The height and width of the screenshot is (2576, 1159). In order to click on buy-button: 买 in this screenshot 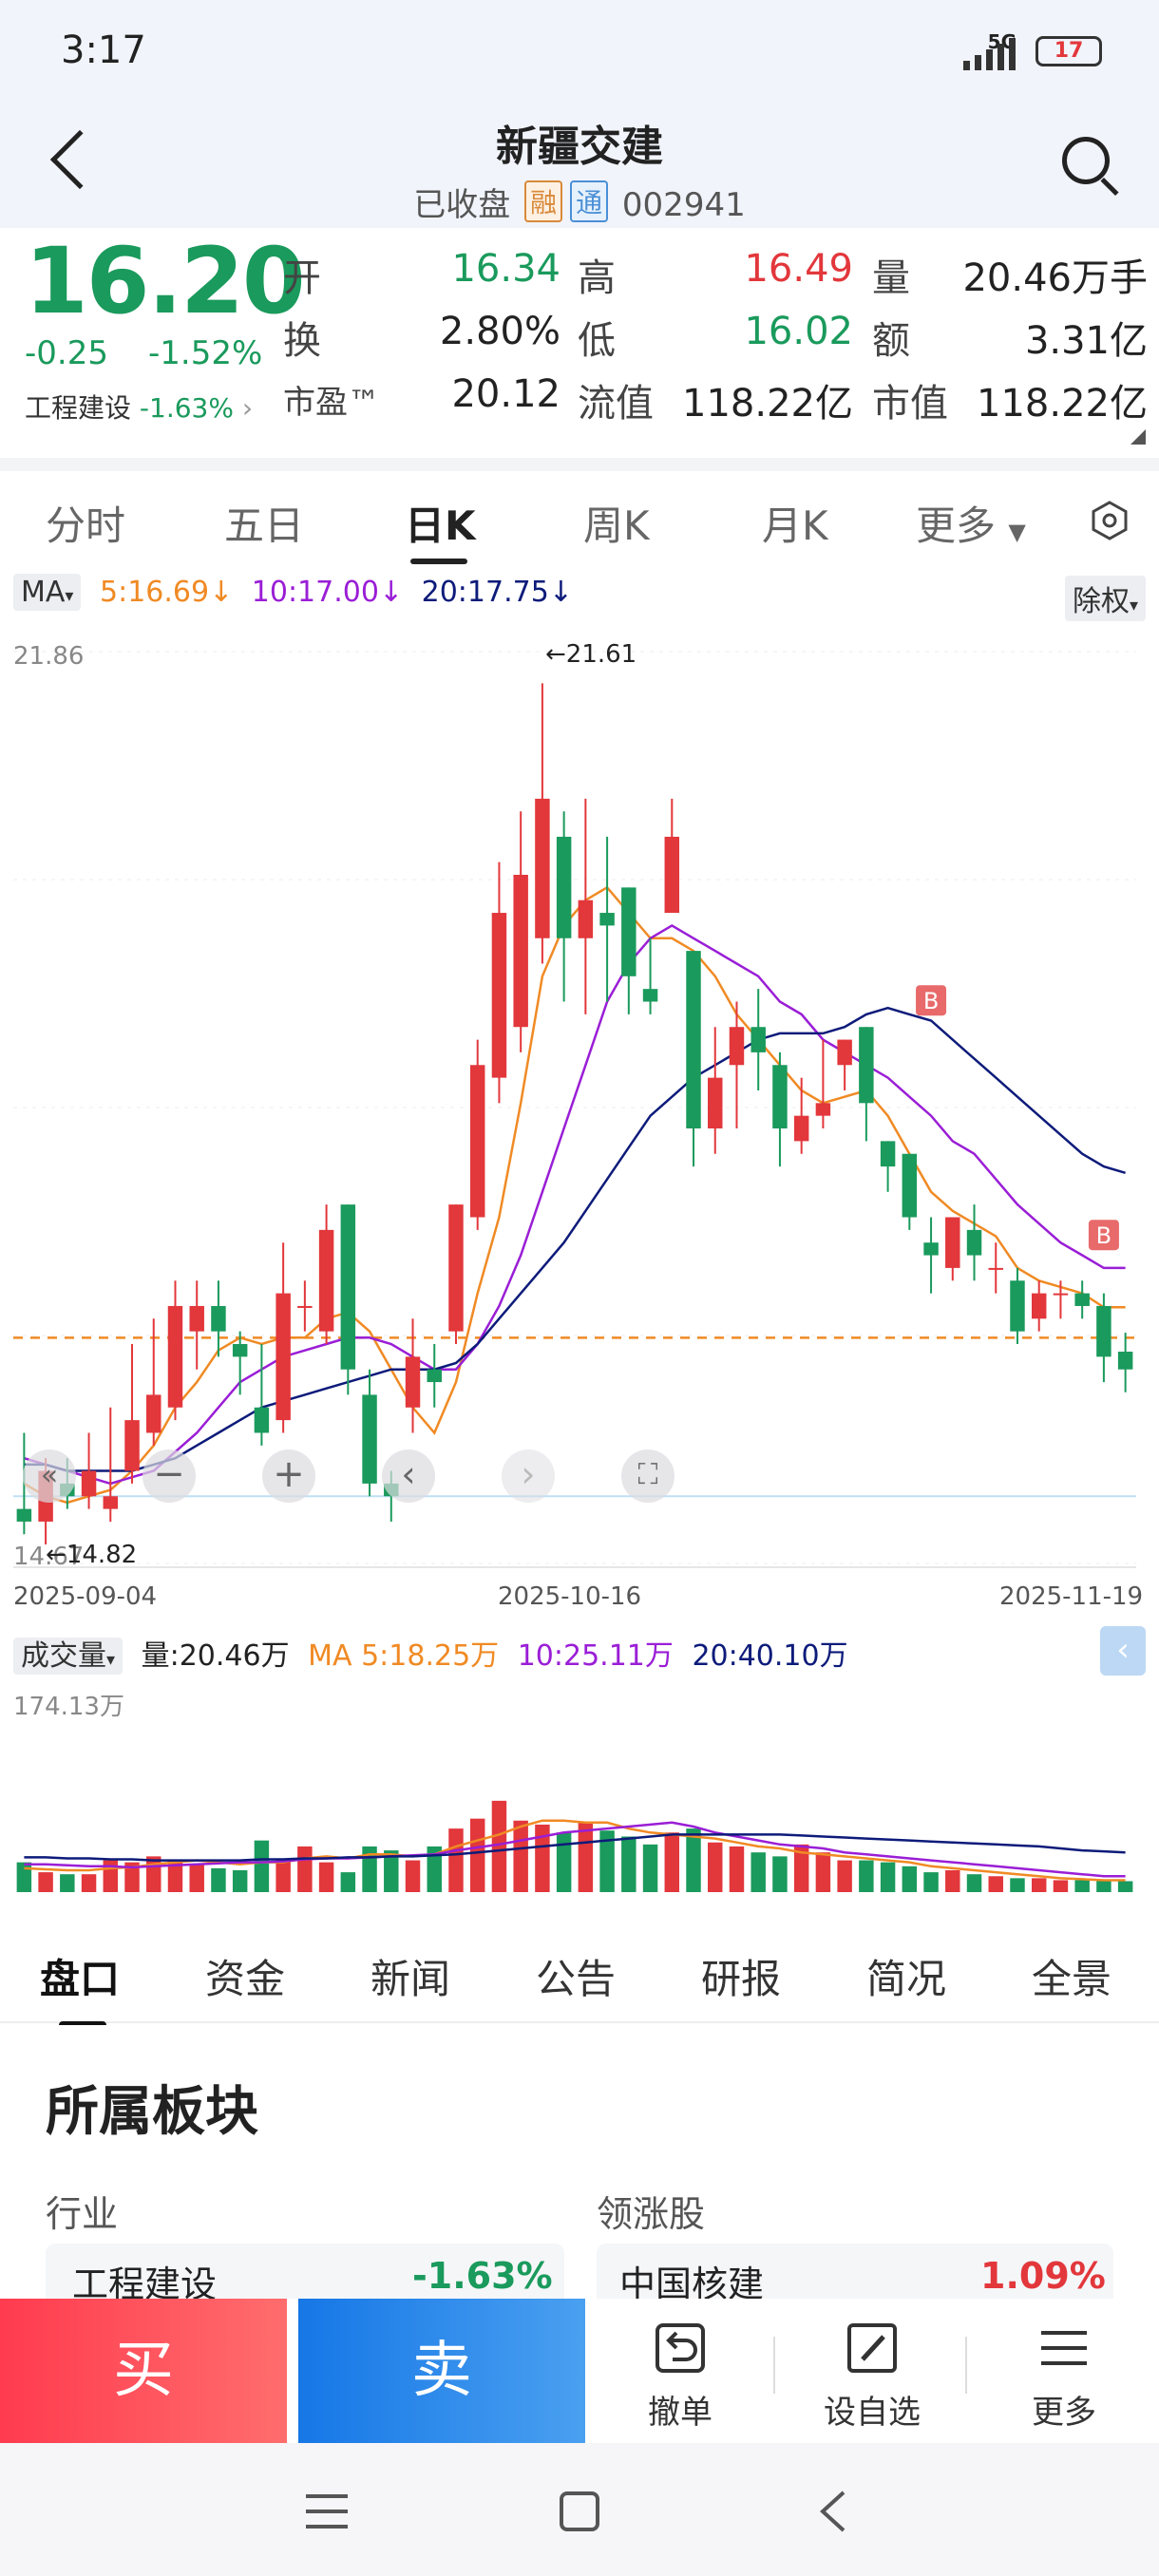, I will do `click(143, 2371)`.